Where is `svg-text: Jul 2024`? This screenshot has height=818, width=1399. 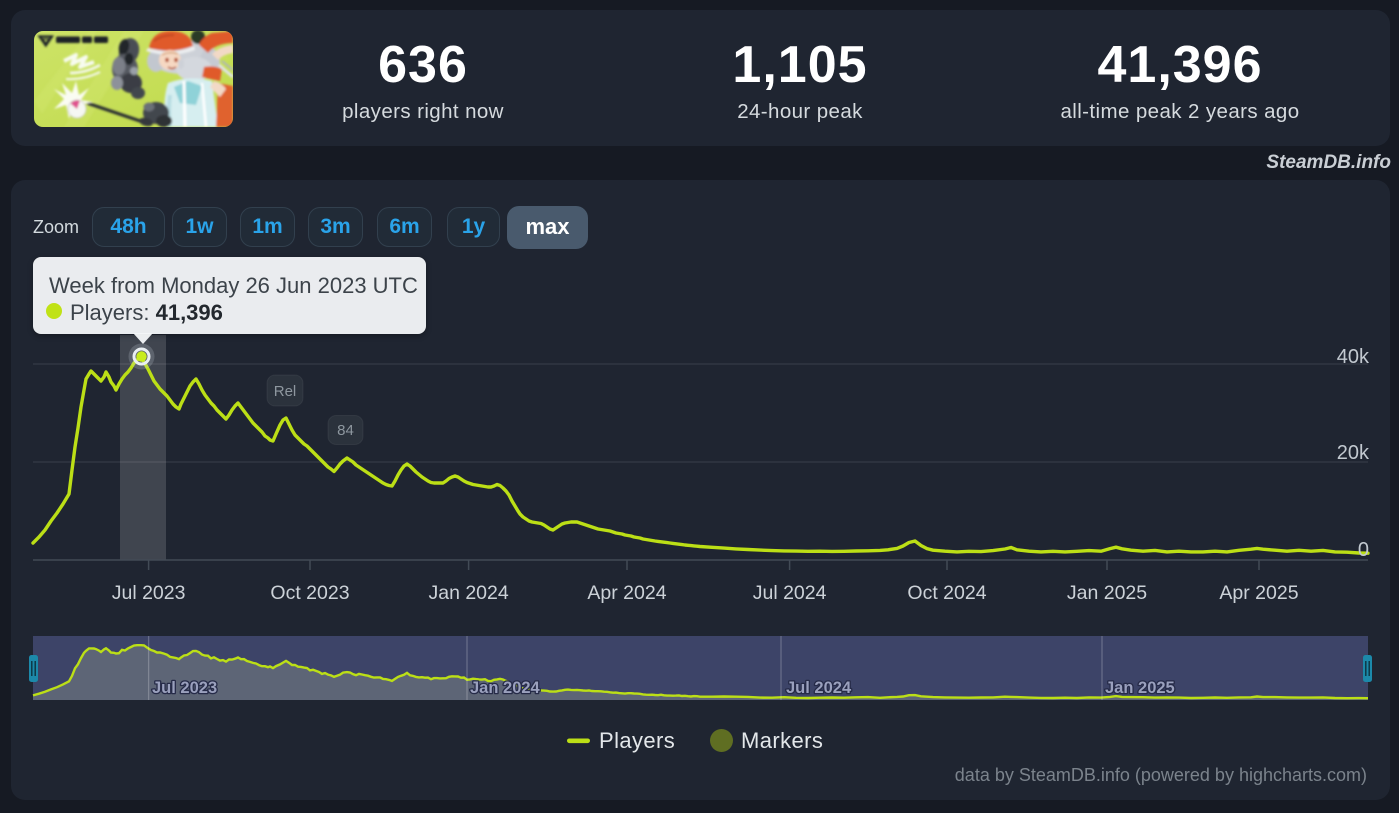 svg-text: Jul 2024 is located at coordinates (819, 688).